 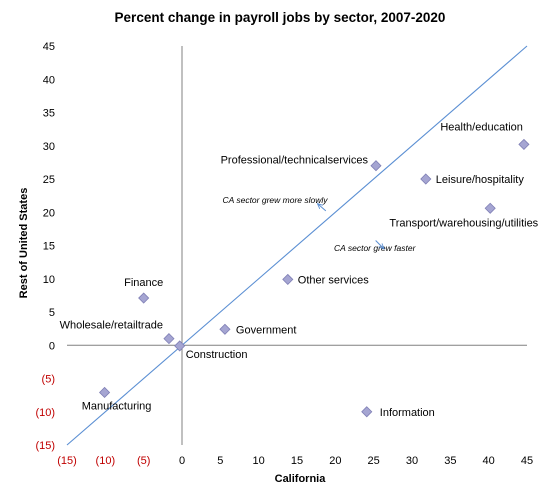 What do you see at coordinates (143, 283) in the screenshot?
I see `data-point-label: Finance` at bounding box center [143, 283].